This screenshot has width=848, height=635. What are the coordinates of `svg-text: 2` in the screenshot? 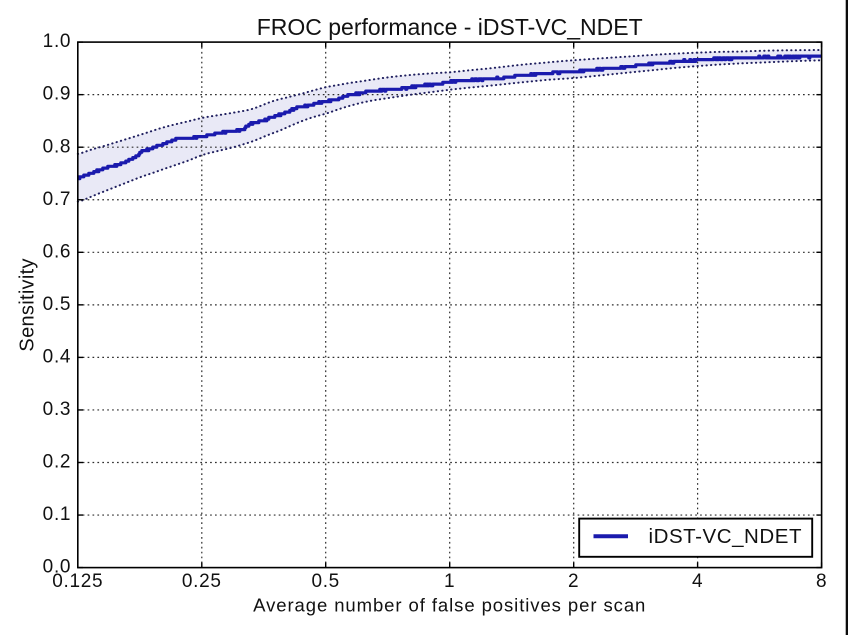 It's located at (573, 581).